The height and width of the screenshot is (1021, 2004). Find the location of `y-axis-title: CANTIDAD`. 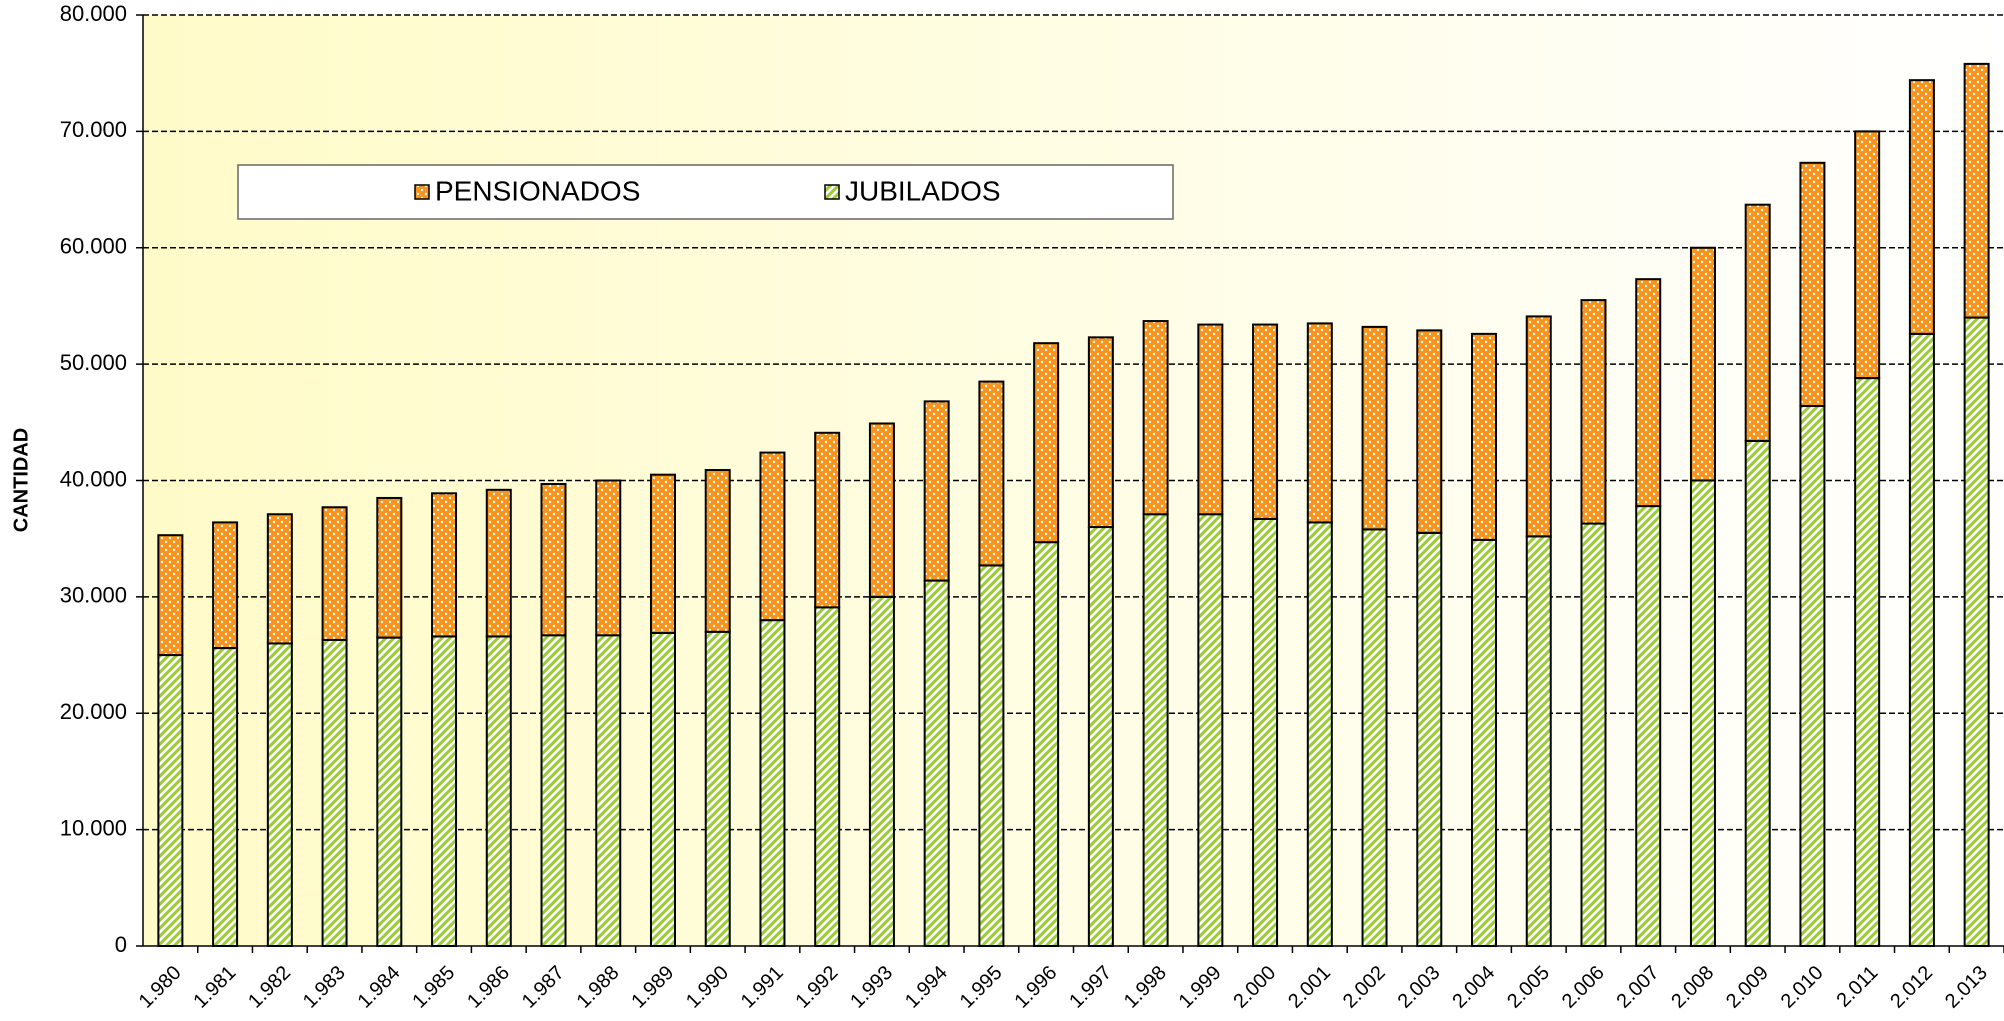

y-axis-title: CANTIDAD is located at coordinates (21, 480).